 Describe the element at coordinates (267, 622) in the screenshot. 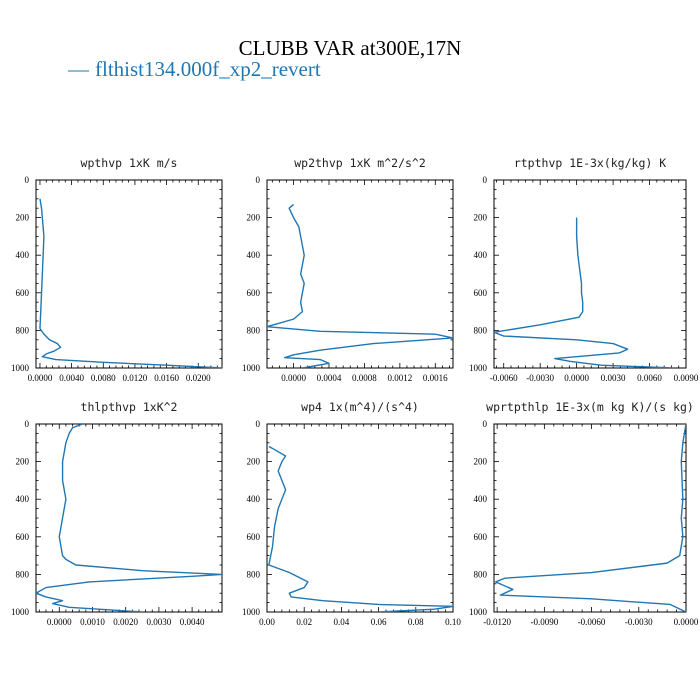

I see `x-tick-label: 0.00` at that location.